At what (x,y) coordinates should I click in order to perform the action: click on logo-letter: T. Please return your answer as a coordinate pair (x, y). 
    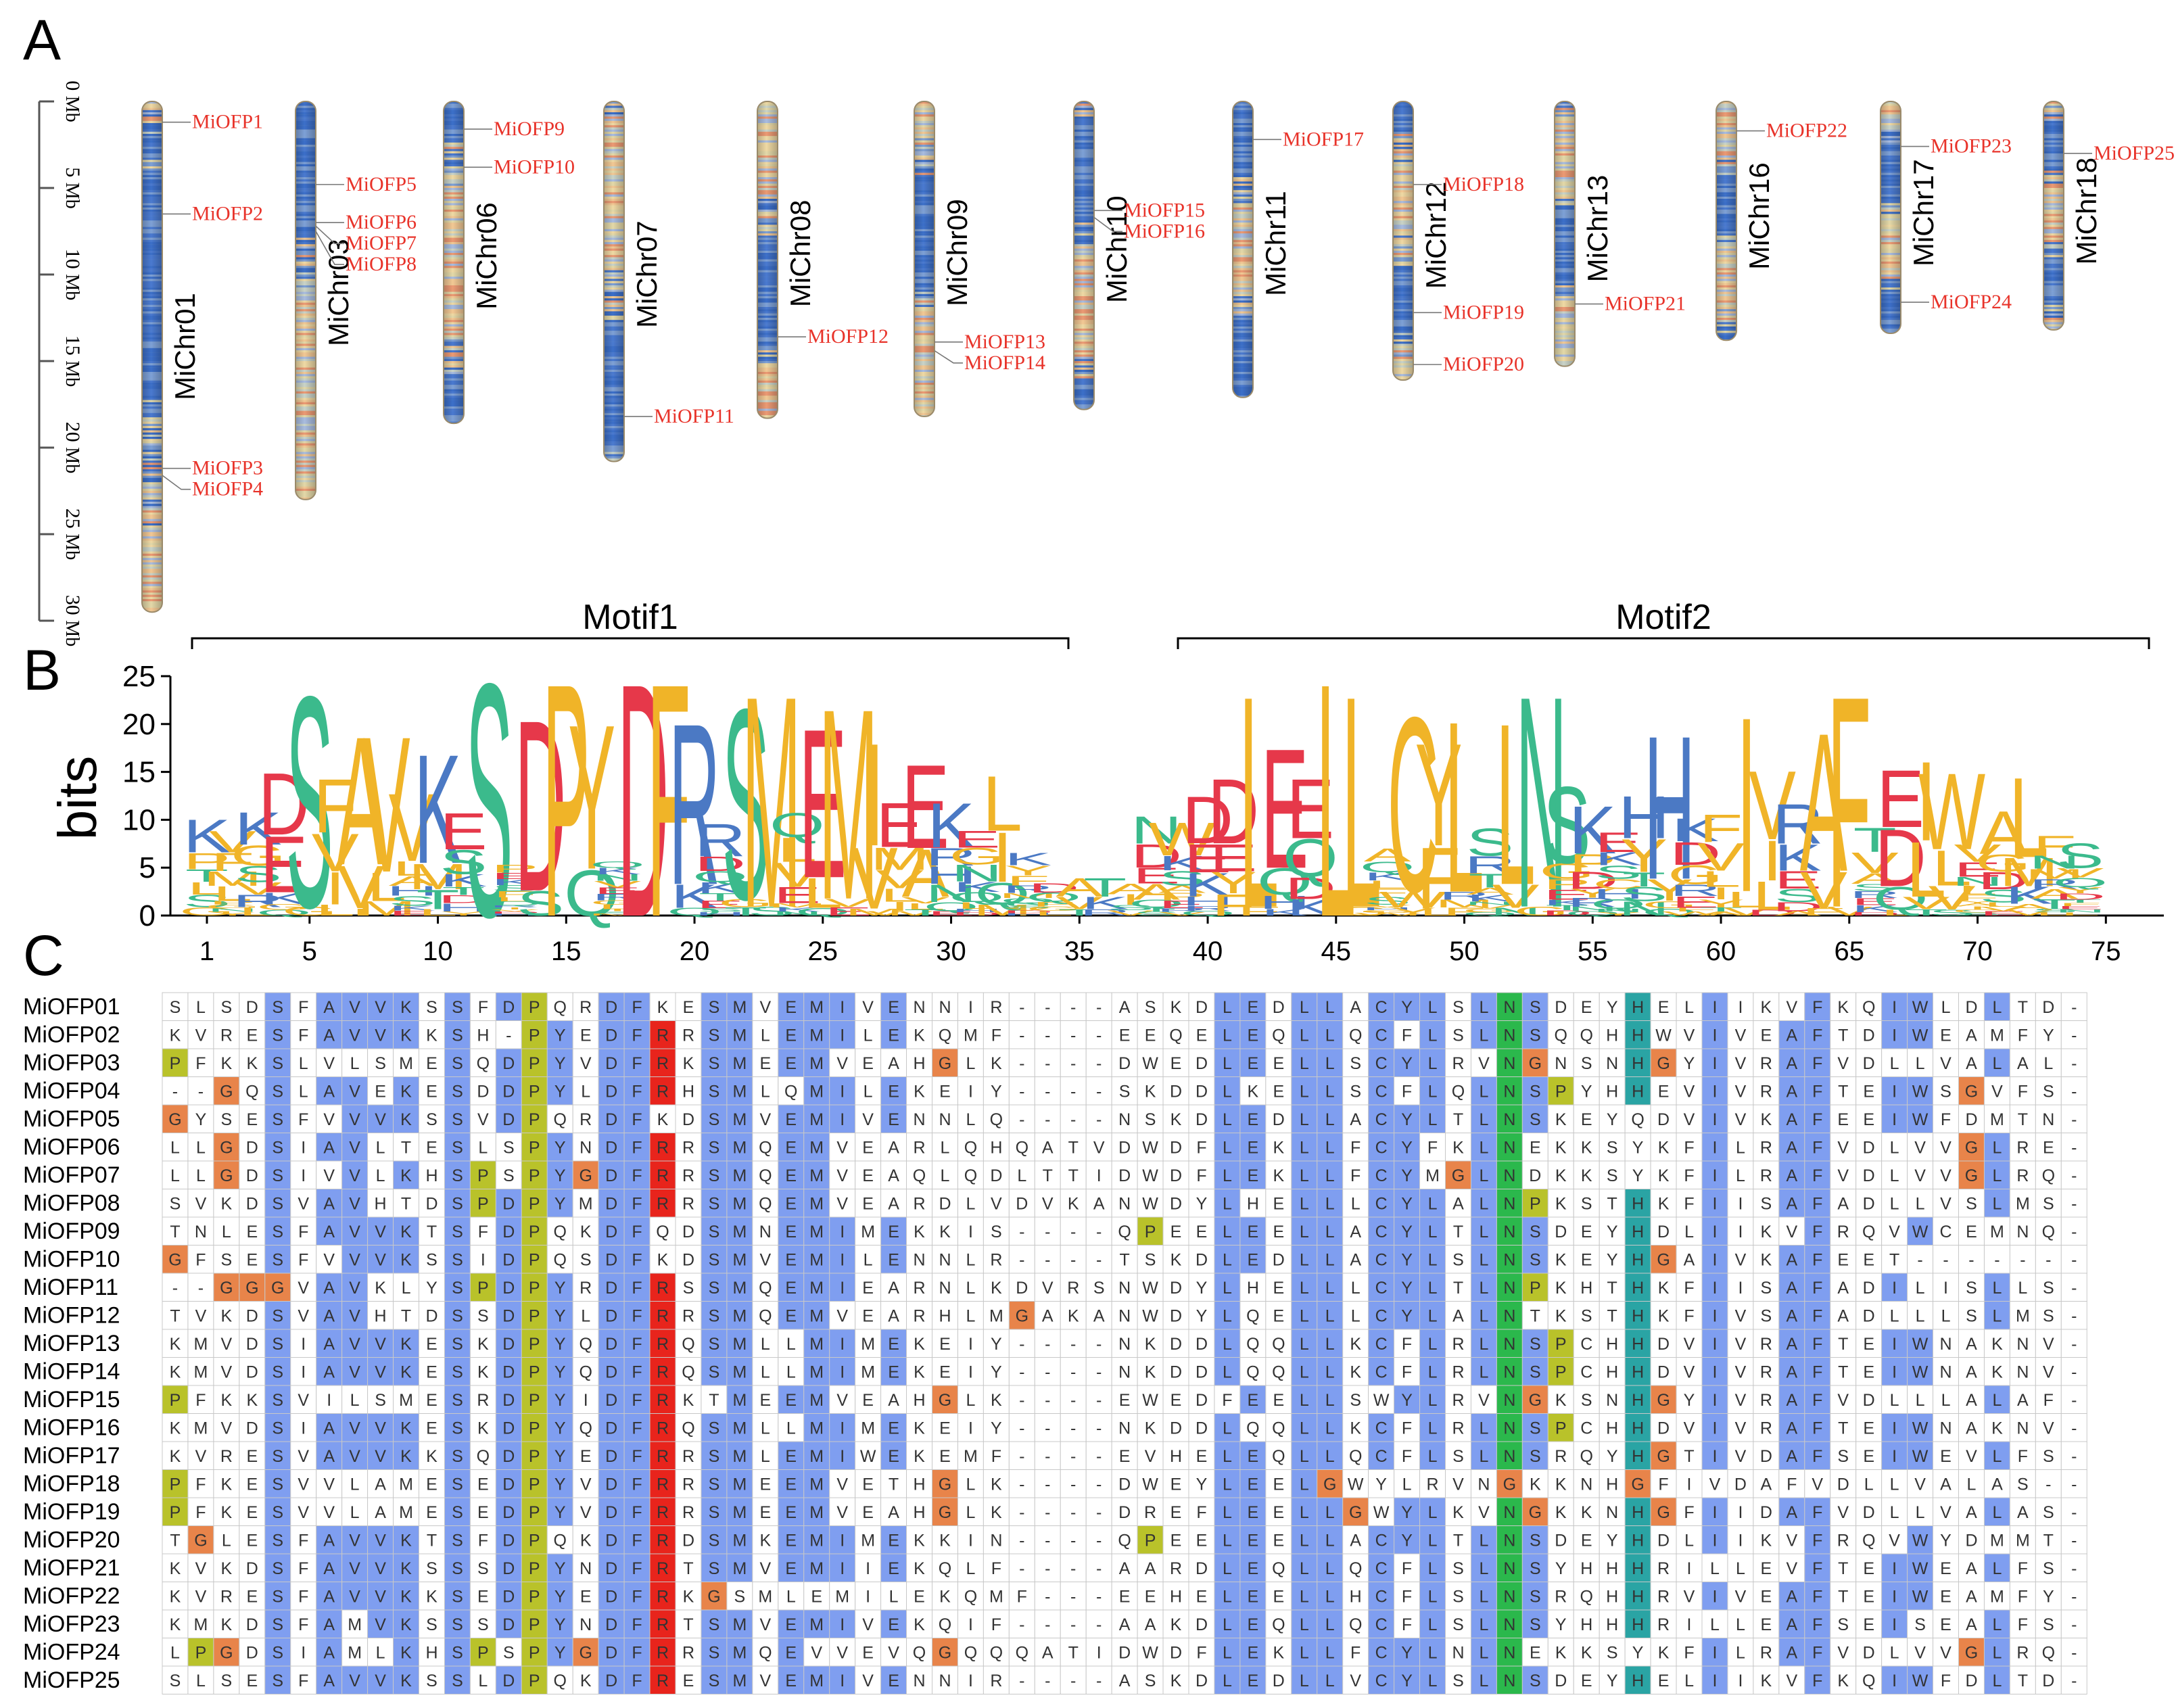
    Looking at the image, I should click on (437, 899).